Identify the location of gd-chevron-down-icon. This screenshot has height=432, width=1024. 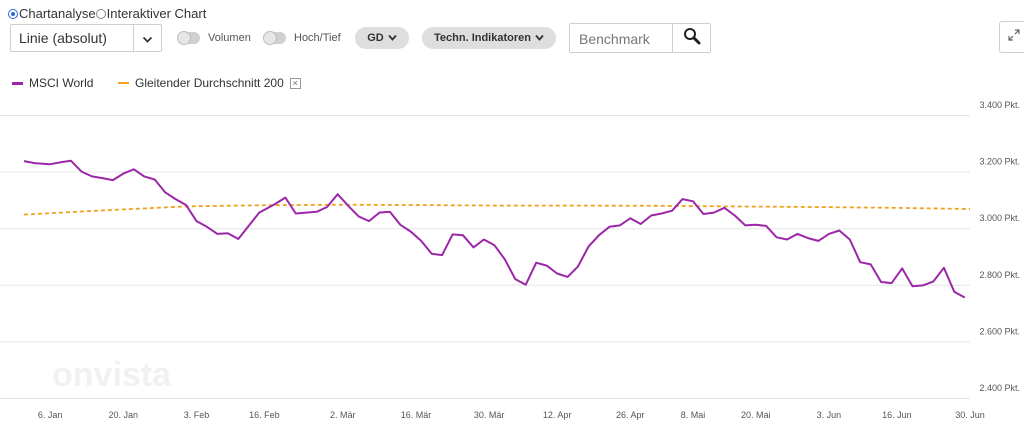
(392, 38).